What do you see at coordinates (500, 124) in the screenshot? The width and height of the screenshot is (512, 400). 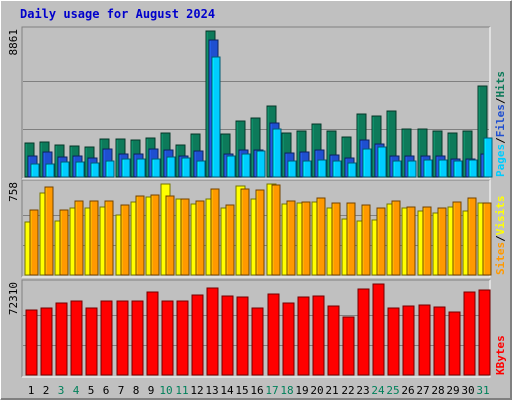 I see `panel-top-legend: Pages/Files/Hits` at bounding box center [500, 124].